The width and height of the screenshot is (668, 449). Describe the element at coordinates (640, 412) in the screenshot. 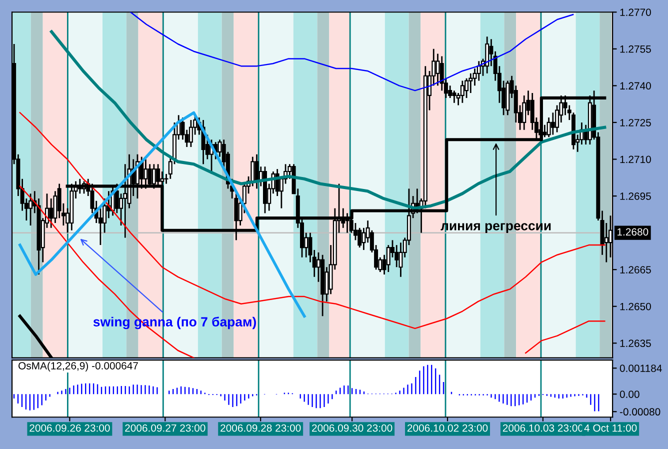

I see `y-tick-label: -0.00080` at that location.